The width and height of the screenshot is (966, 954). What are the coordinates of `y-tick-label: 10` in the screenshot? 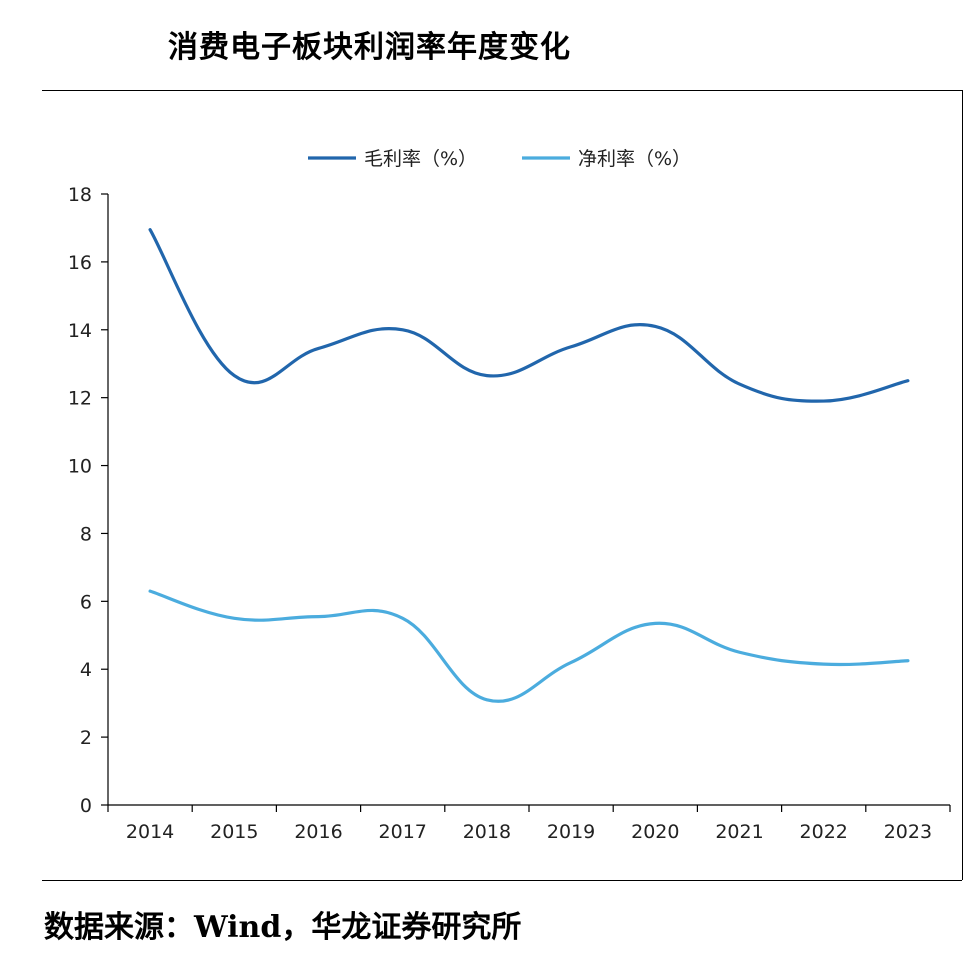 It's located at (80, 467).